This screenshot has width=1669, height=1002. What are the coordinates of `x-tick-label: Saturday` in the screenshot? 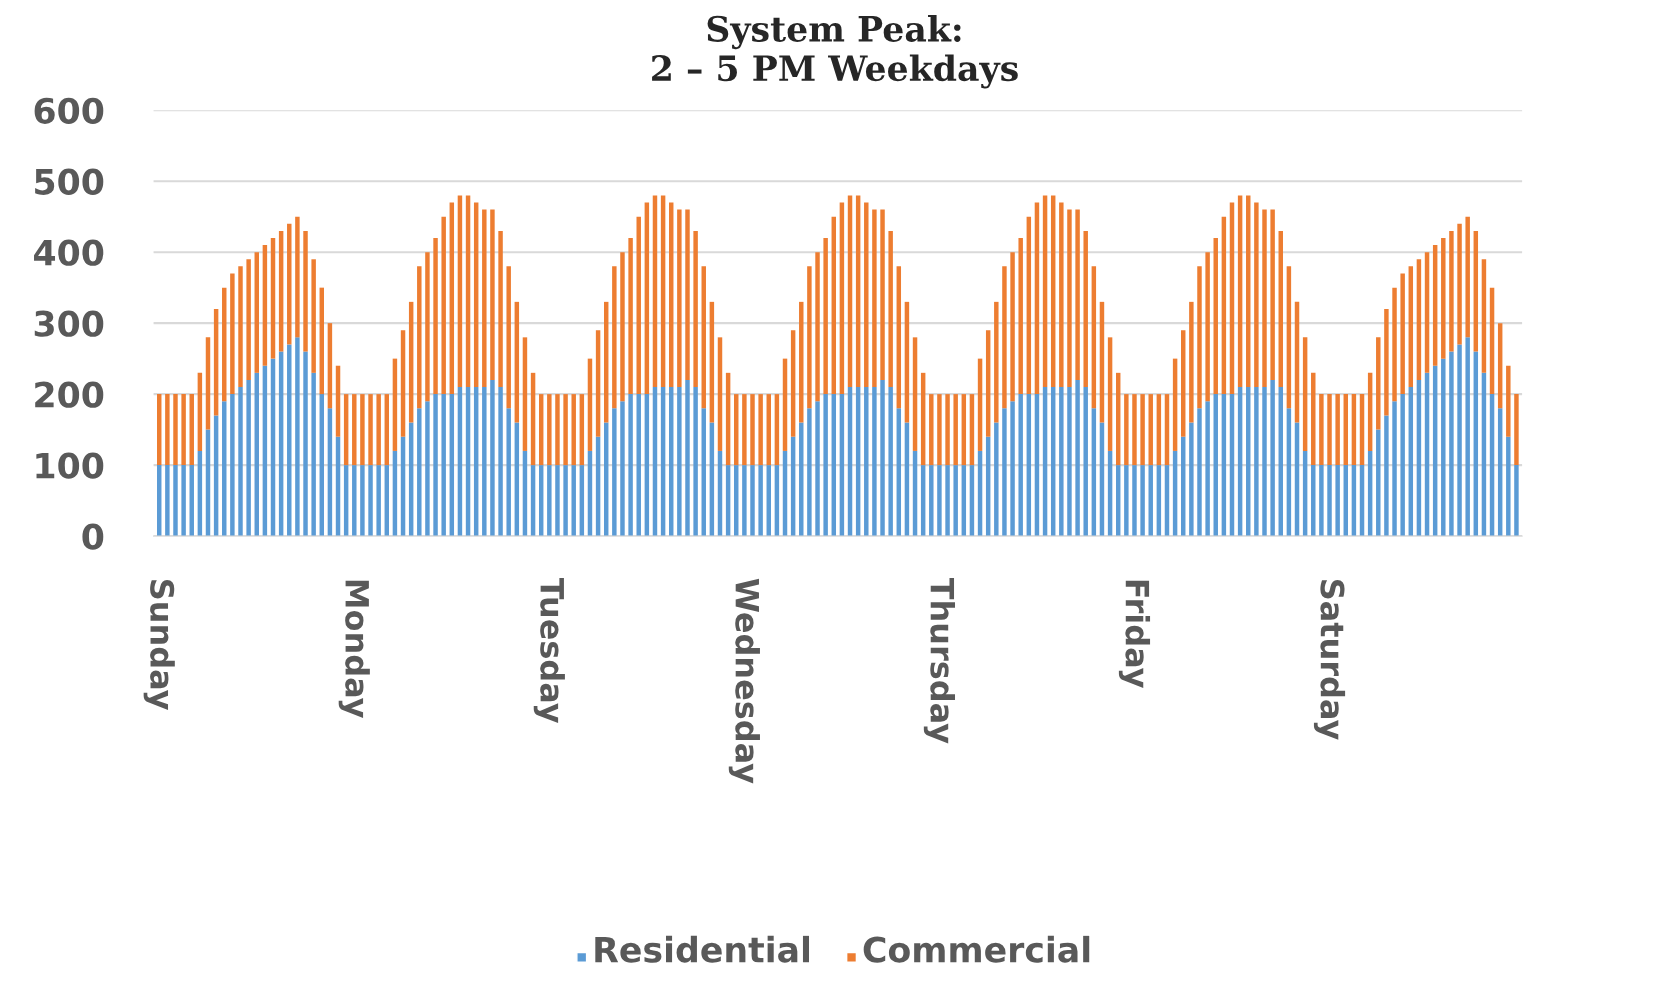 It's located at (1329, 660).